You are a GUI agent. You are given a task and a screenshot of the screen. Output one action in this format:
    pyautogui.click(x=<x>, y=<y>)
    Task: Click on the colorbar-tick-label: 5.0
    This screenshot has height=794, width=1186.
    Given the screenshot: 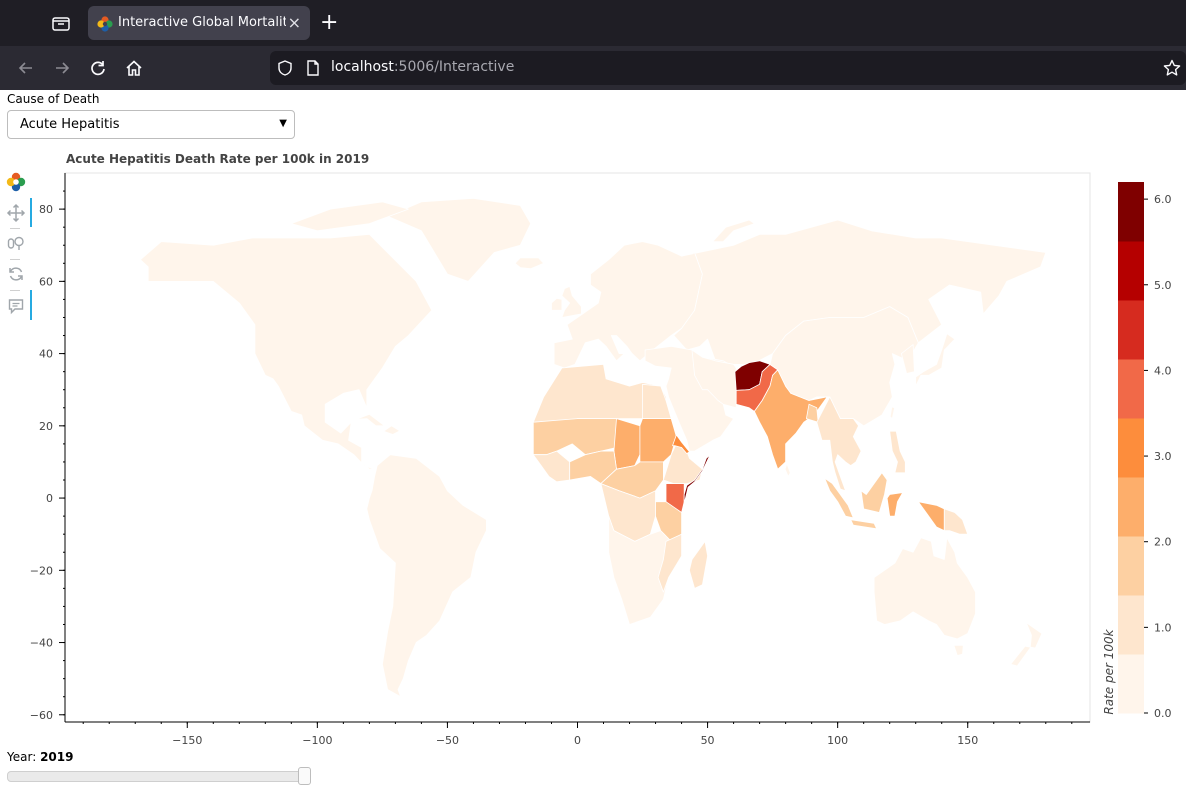 What is the action you would take?
    pyautogui.click(x=1163, y=285)
    